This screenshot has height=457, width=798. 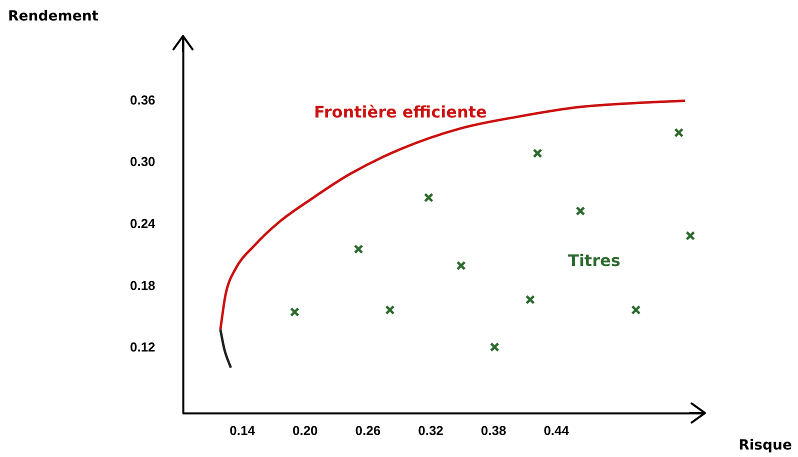 What do you see at coordinates (493, 430) in the screenshot?
I see `x-tick-label: 0.38` at bounding box center [493, 430].